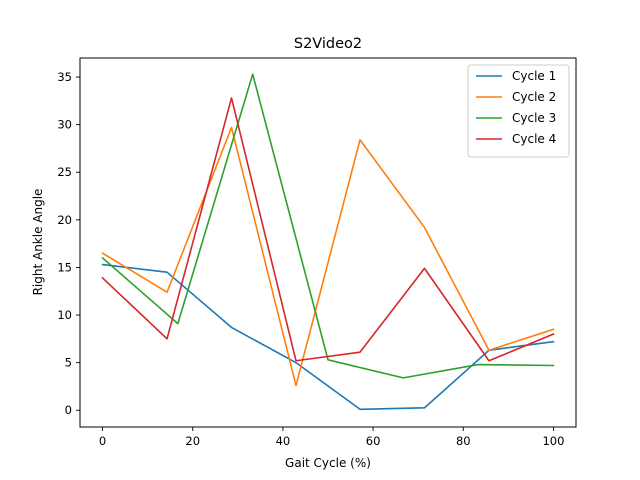 Image resolution: width=640 pixels, height=480 pixels. What do you see at coordinates (373, 441) in the screenshot?
I see `x-tick-label: 60` at bounding box center [373, 441].